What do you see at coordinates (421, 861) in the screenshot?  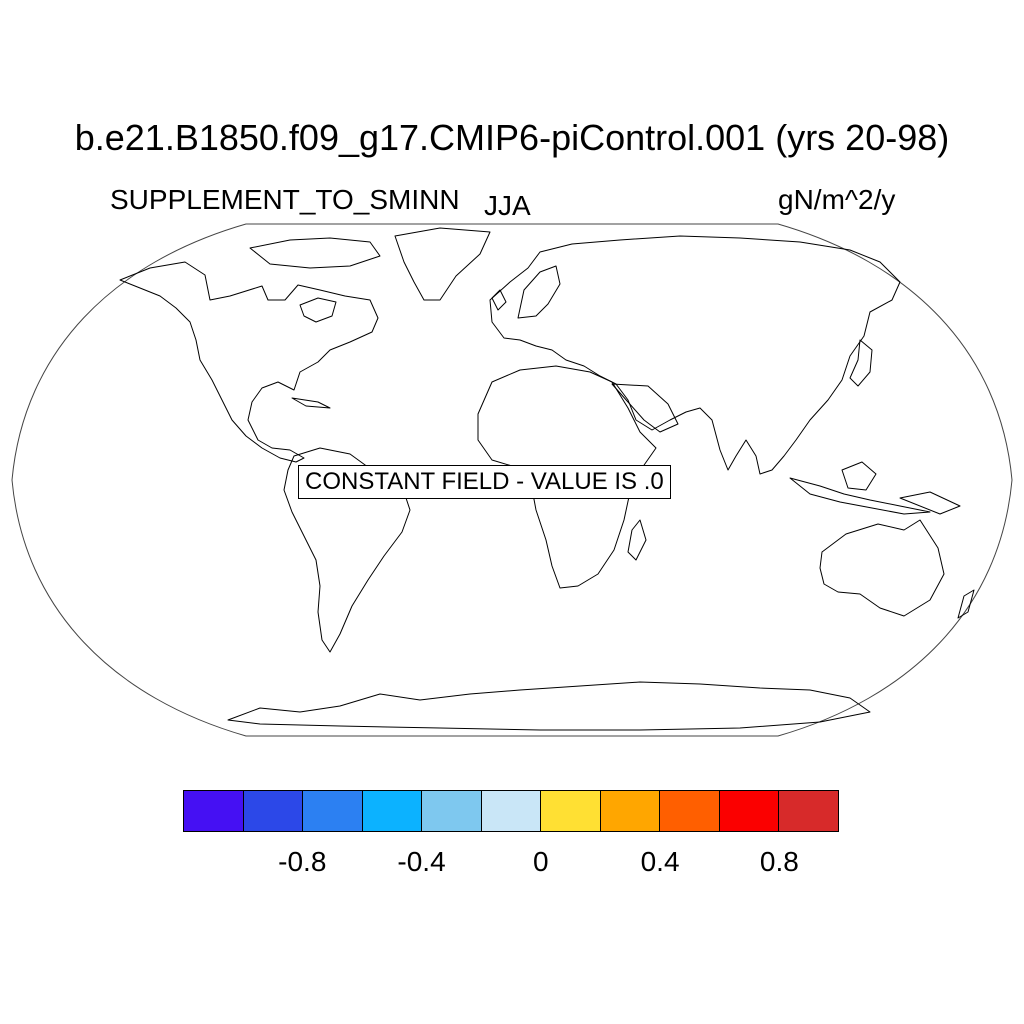 I see `colorbar-tick-label: -0.4` at bounding box center [421, 861].